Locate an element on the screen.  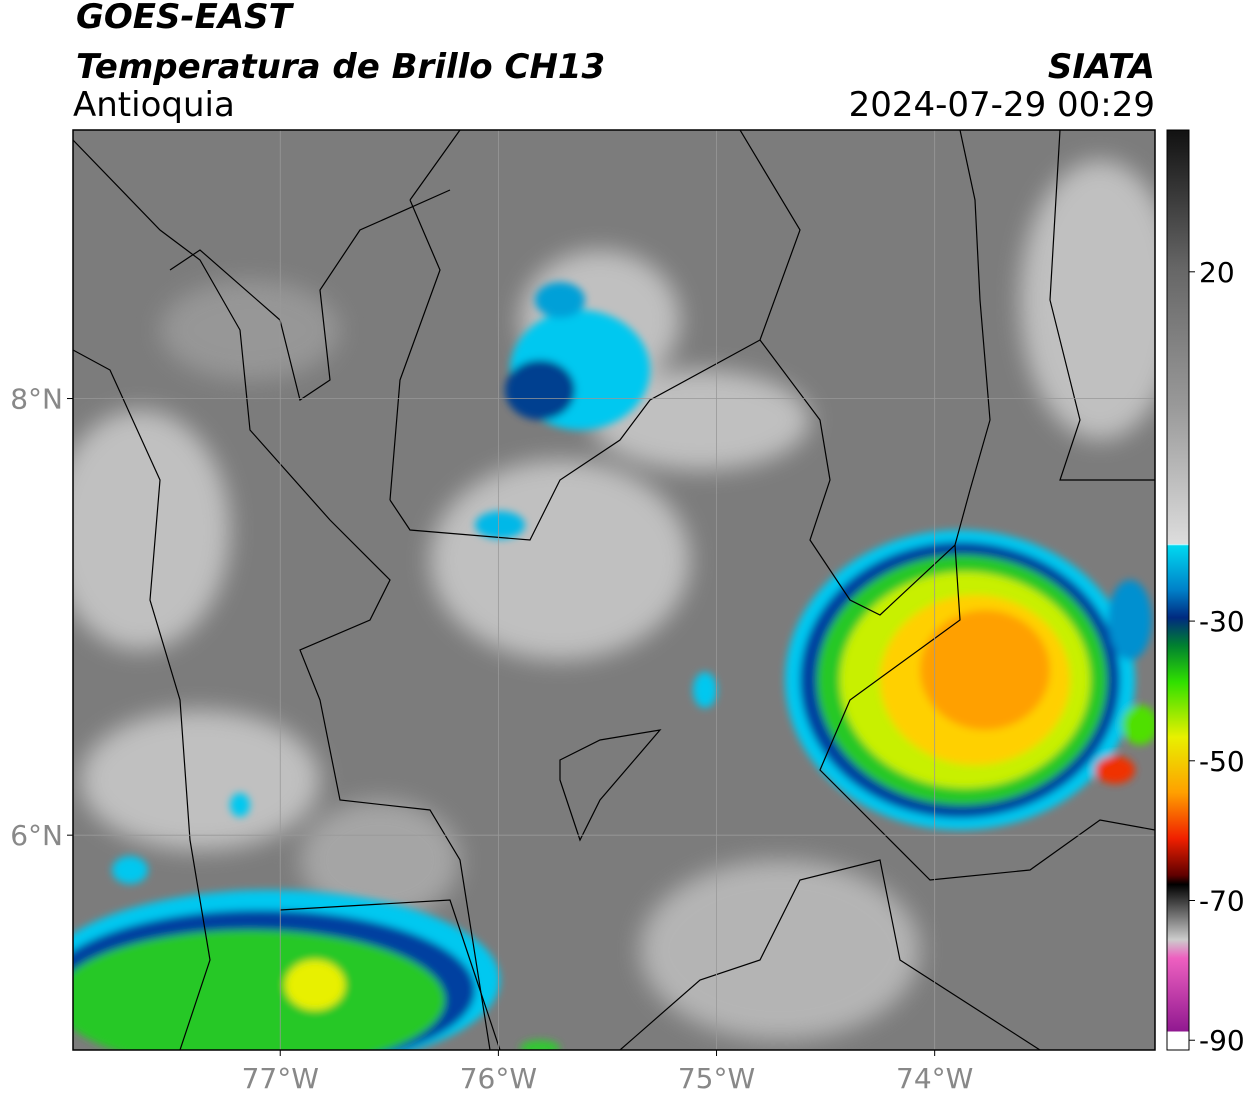
title-satellite: GOES-EAST is located at coordinates (185, 18).